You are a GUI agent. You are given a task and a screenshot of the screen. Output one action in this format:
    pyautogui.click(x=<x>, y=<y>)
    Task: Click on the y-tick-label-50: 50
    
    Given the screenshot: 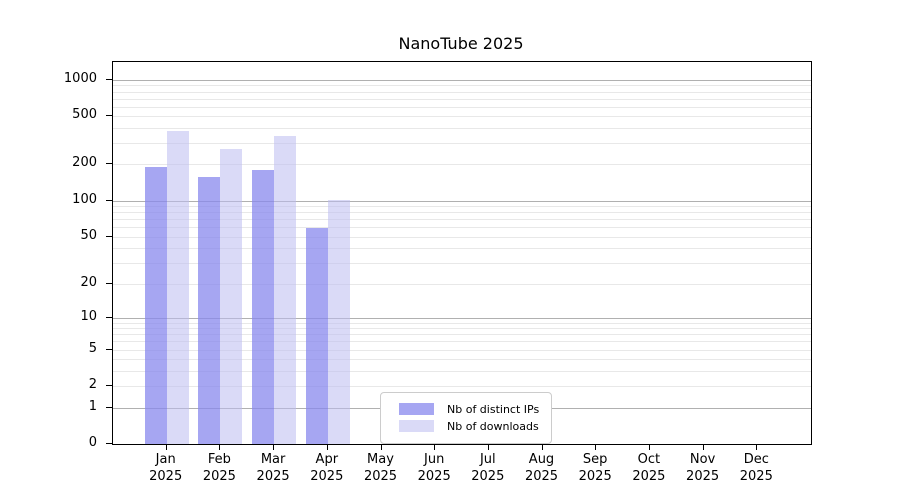 What is the action you would take?
    pyautogui.click(x=88, y=235)
    